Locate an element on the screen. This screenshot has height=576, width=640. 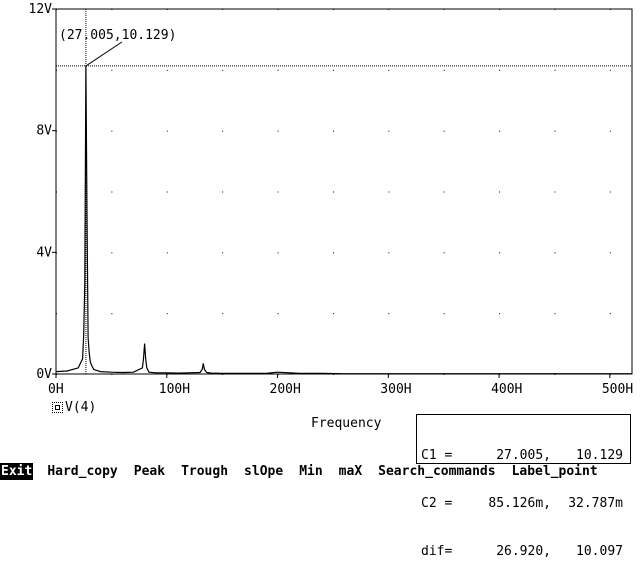
menu-item-trough: Trough is located at coordinates (205, 471).